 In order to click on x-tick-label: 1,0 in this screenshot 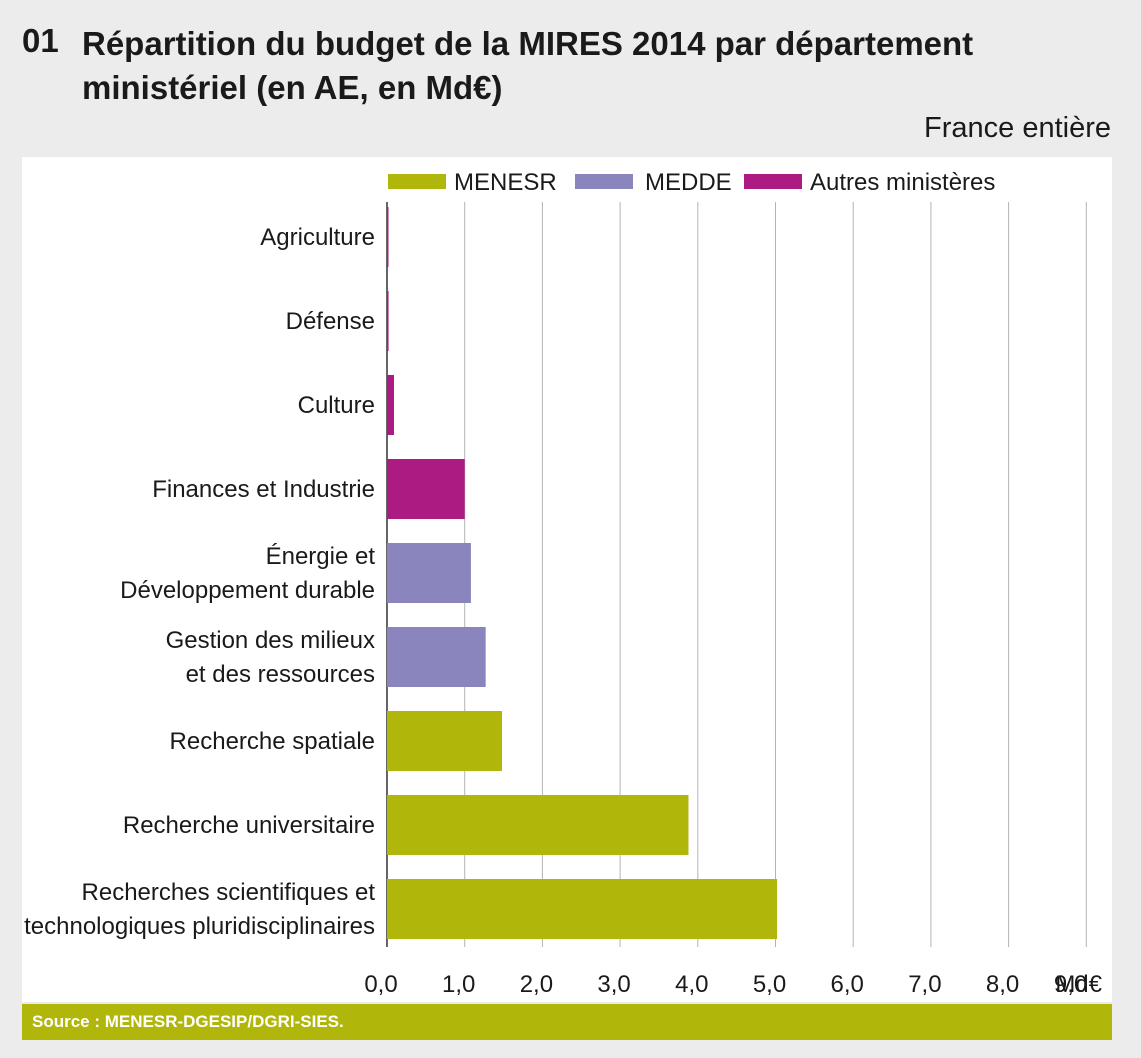, I will do `click(458, 984)`.